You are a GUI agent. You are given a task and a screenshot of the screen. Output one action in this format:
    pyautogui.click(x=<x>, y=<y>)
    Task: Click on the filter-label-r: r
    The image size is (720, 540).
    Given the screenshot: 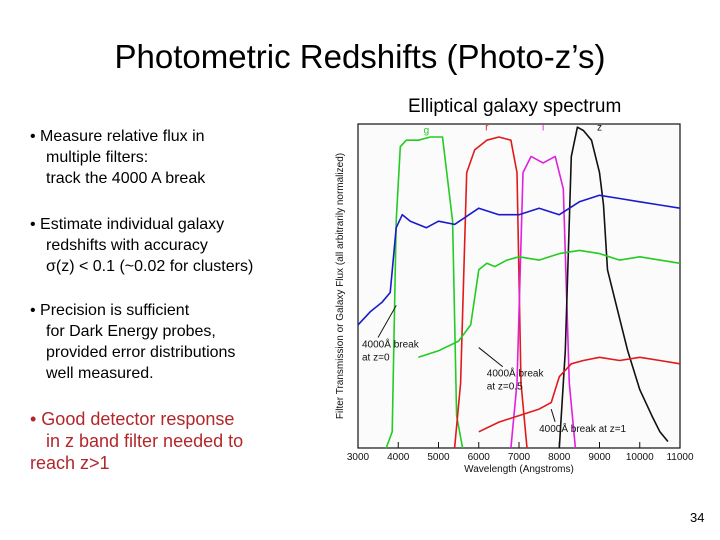 What is the action you would take?
    pyautogui.click(x=487, y=127)
    